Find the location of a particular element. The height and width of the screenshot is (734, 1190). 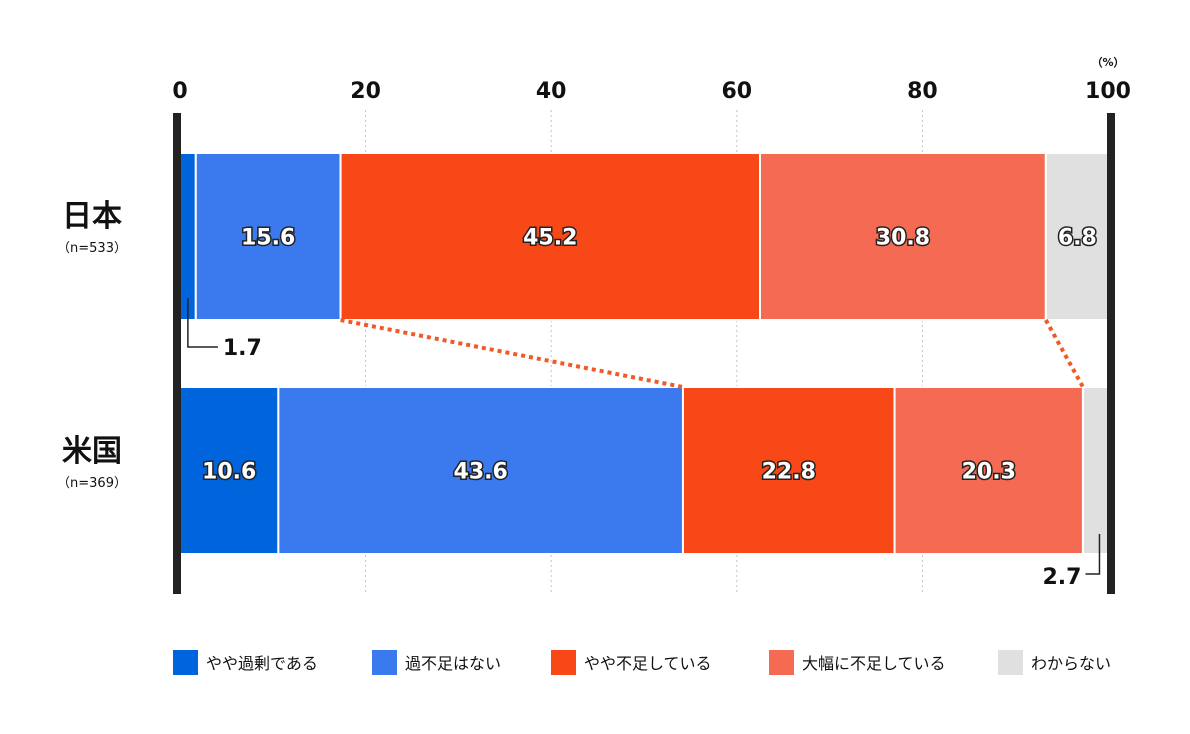

legend-label-3: 大幅に不足している is located at coordinates (874, 663).